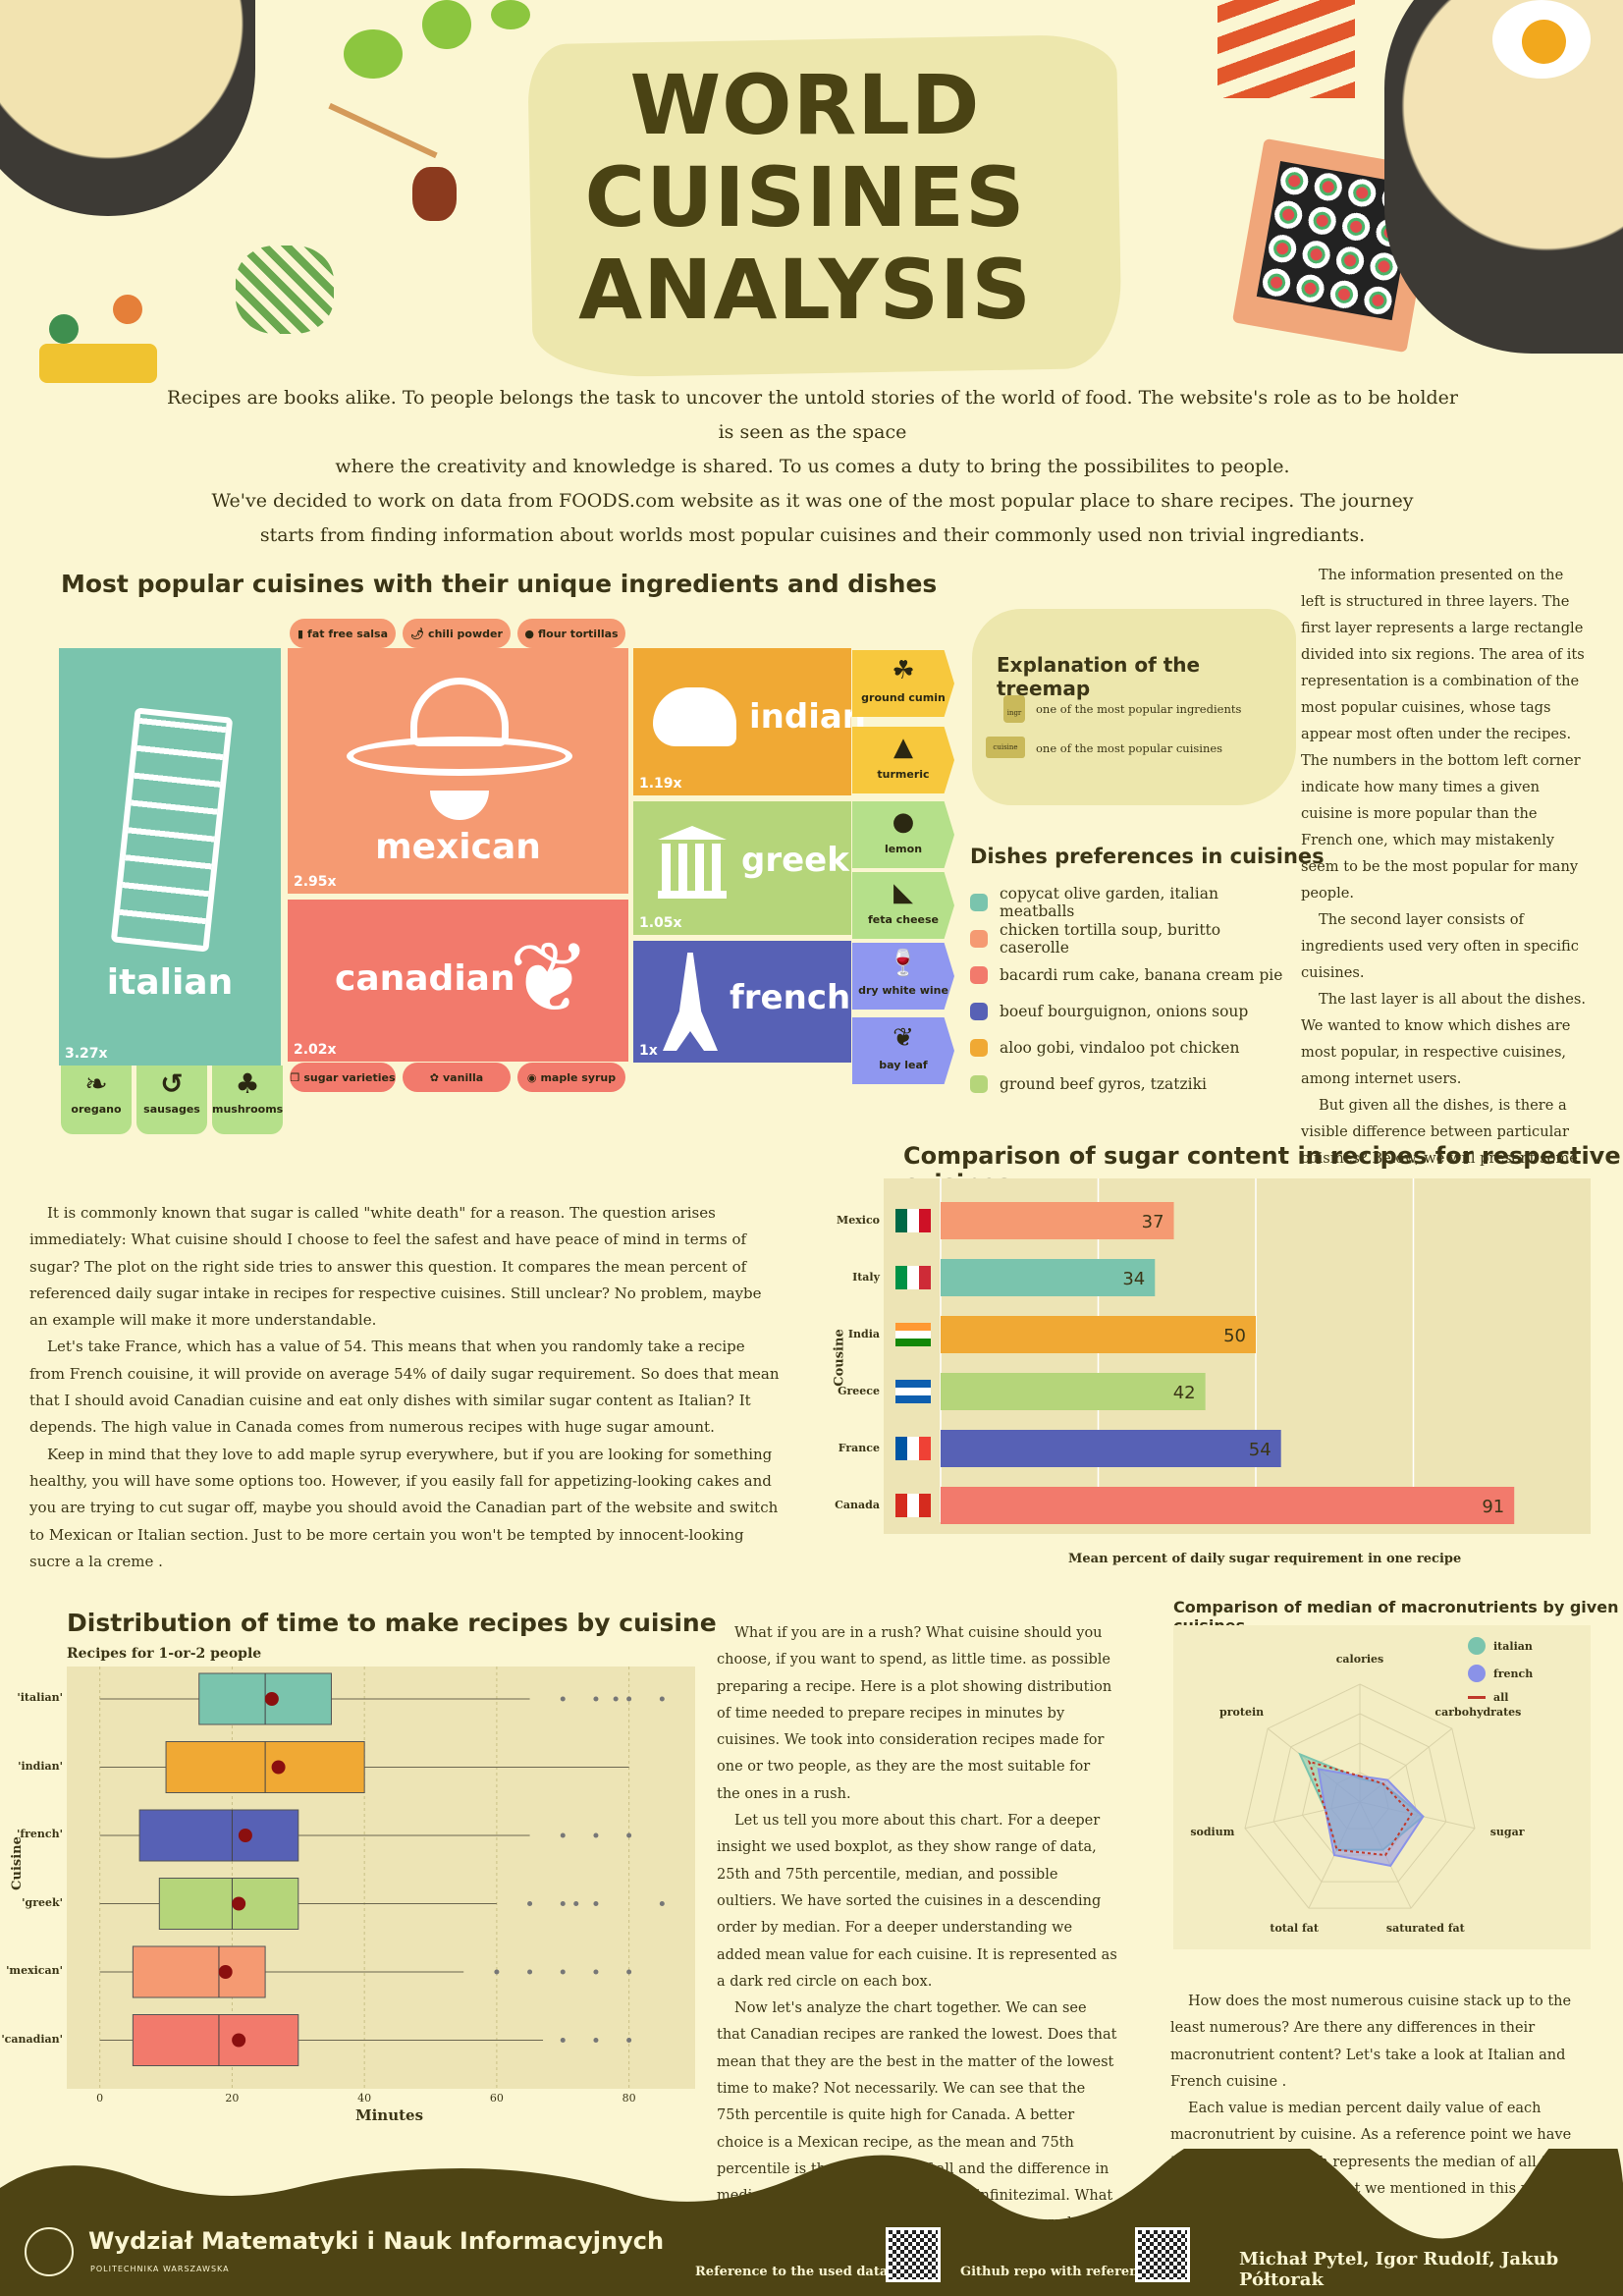 The image size is (1623, 2296). Describe the element at coordinates (579, 633) in the screenshot. I see `tag-label: flour tortillas` at that location.